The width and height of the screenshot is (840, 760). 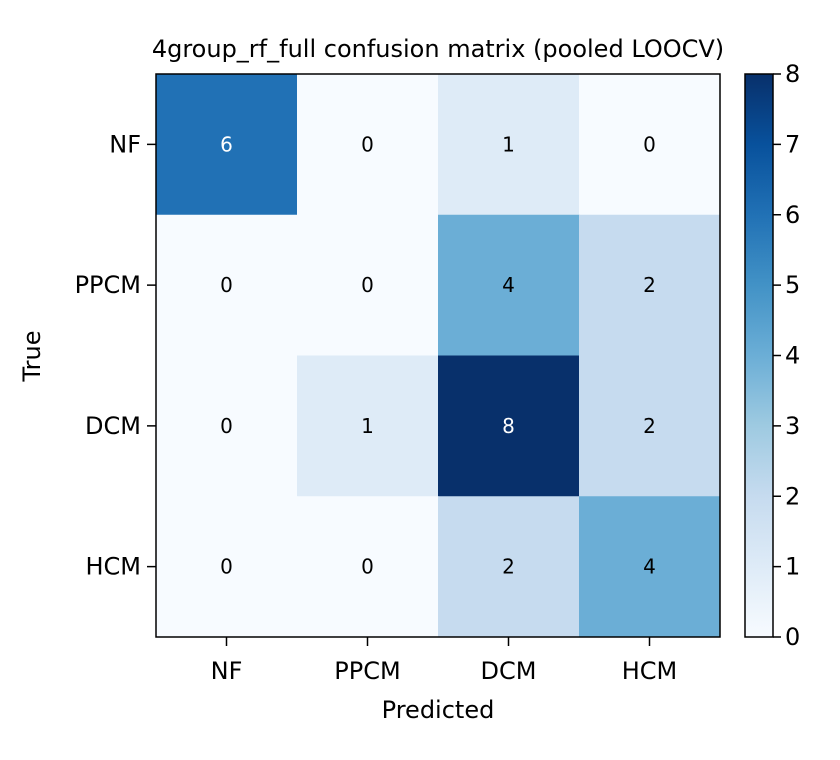 What do you see at coordinates (792, 426) in the screenshot?
I see `colorbar-tick-label: 3` at bounding box center [792, 426].